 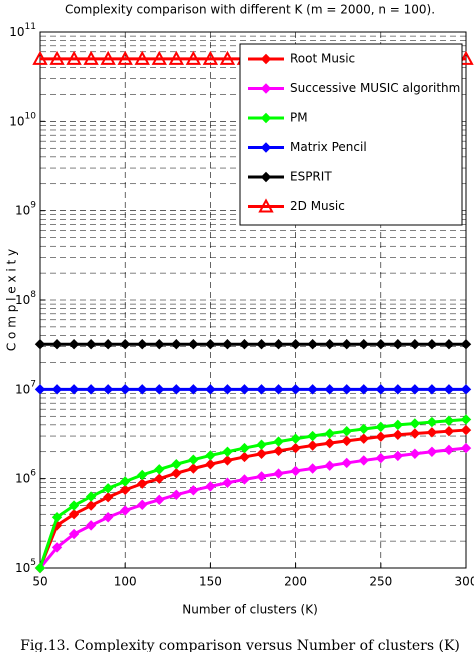 What do you see at coordinates (31, 116) in the screenshot?
I see `y-tick-exponent: 10` at bounding box center [31, 116].